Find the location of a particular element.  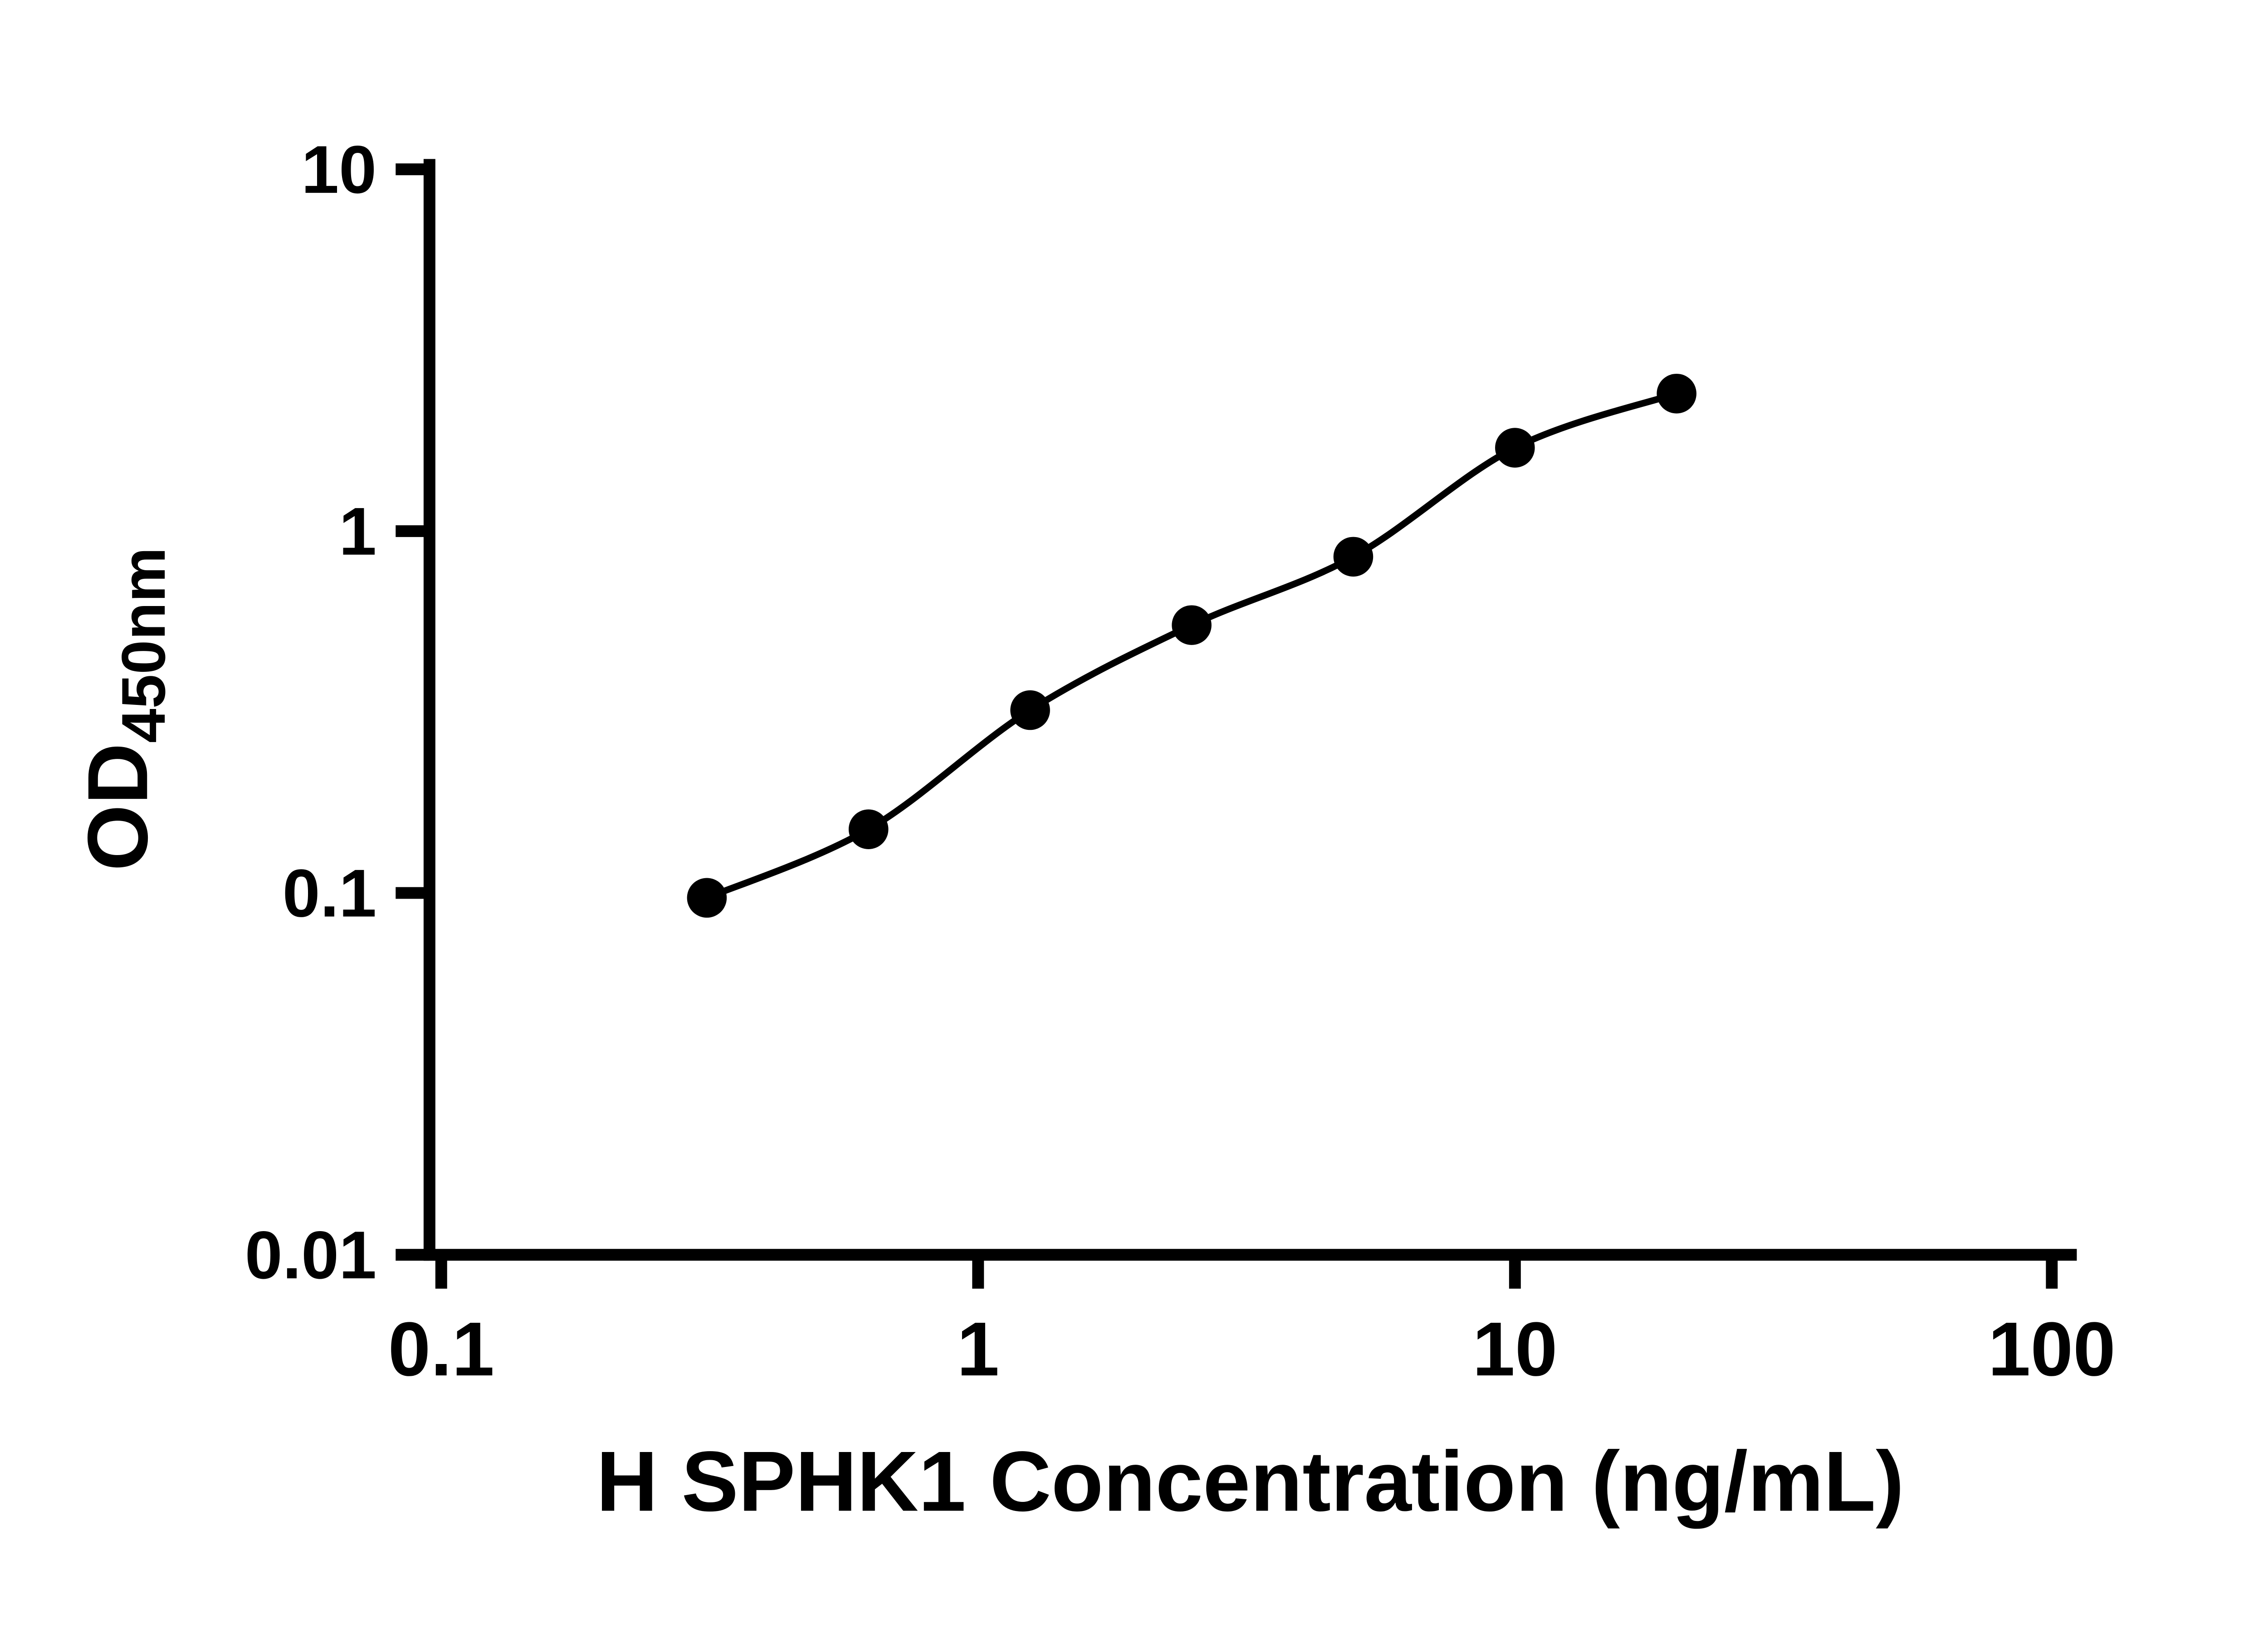

x-tick-label: 0.1 is located at coordinates (441, 1349).